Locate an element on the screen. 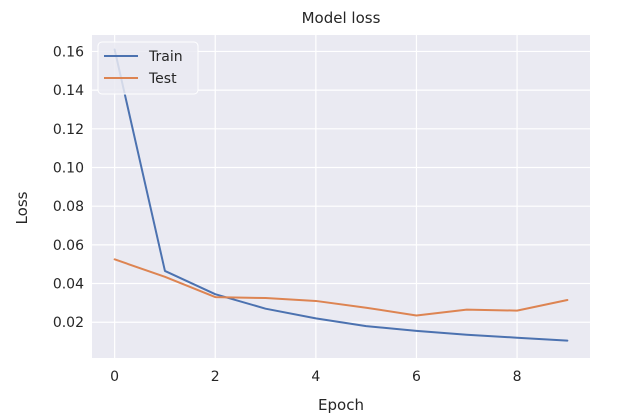  legend-box is located at coordinates (148, 68).